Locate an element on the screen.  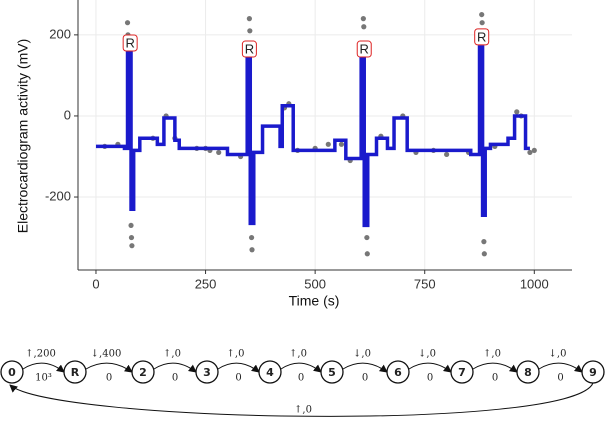
node-label: 8 is located at coordinates (528, 372).